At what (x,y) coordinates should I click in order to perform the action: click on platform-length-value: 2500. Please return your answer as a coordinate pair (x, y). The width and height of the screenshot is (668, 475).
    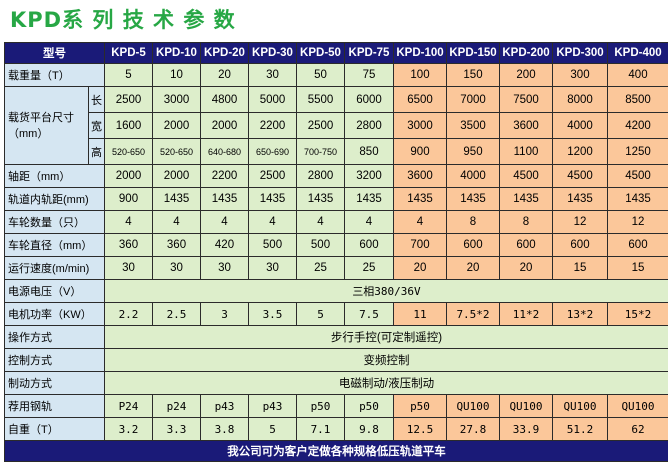
    Looking at the image, I should click on (128, 99).